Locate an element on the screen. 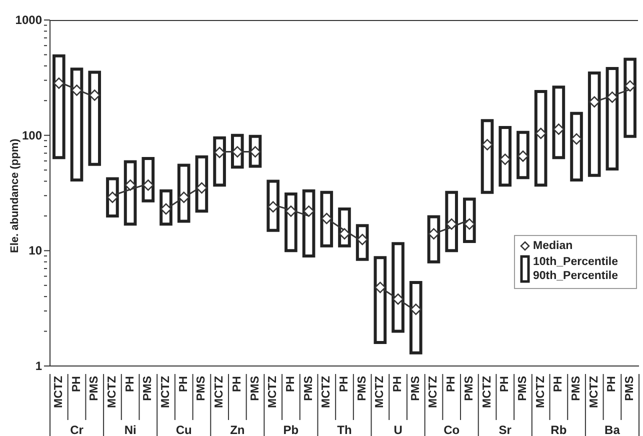  y-axis-title: Ele. abundance (ppm) is located at coordinates (14, 195).